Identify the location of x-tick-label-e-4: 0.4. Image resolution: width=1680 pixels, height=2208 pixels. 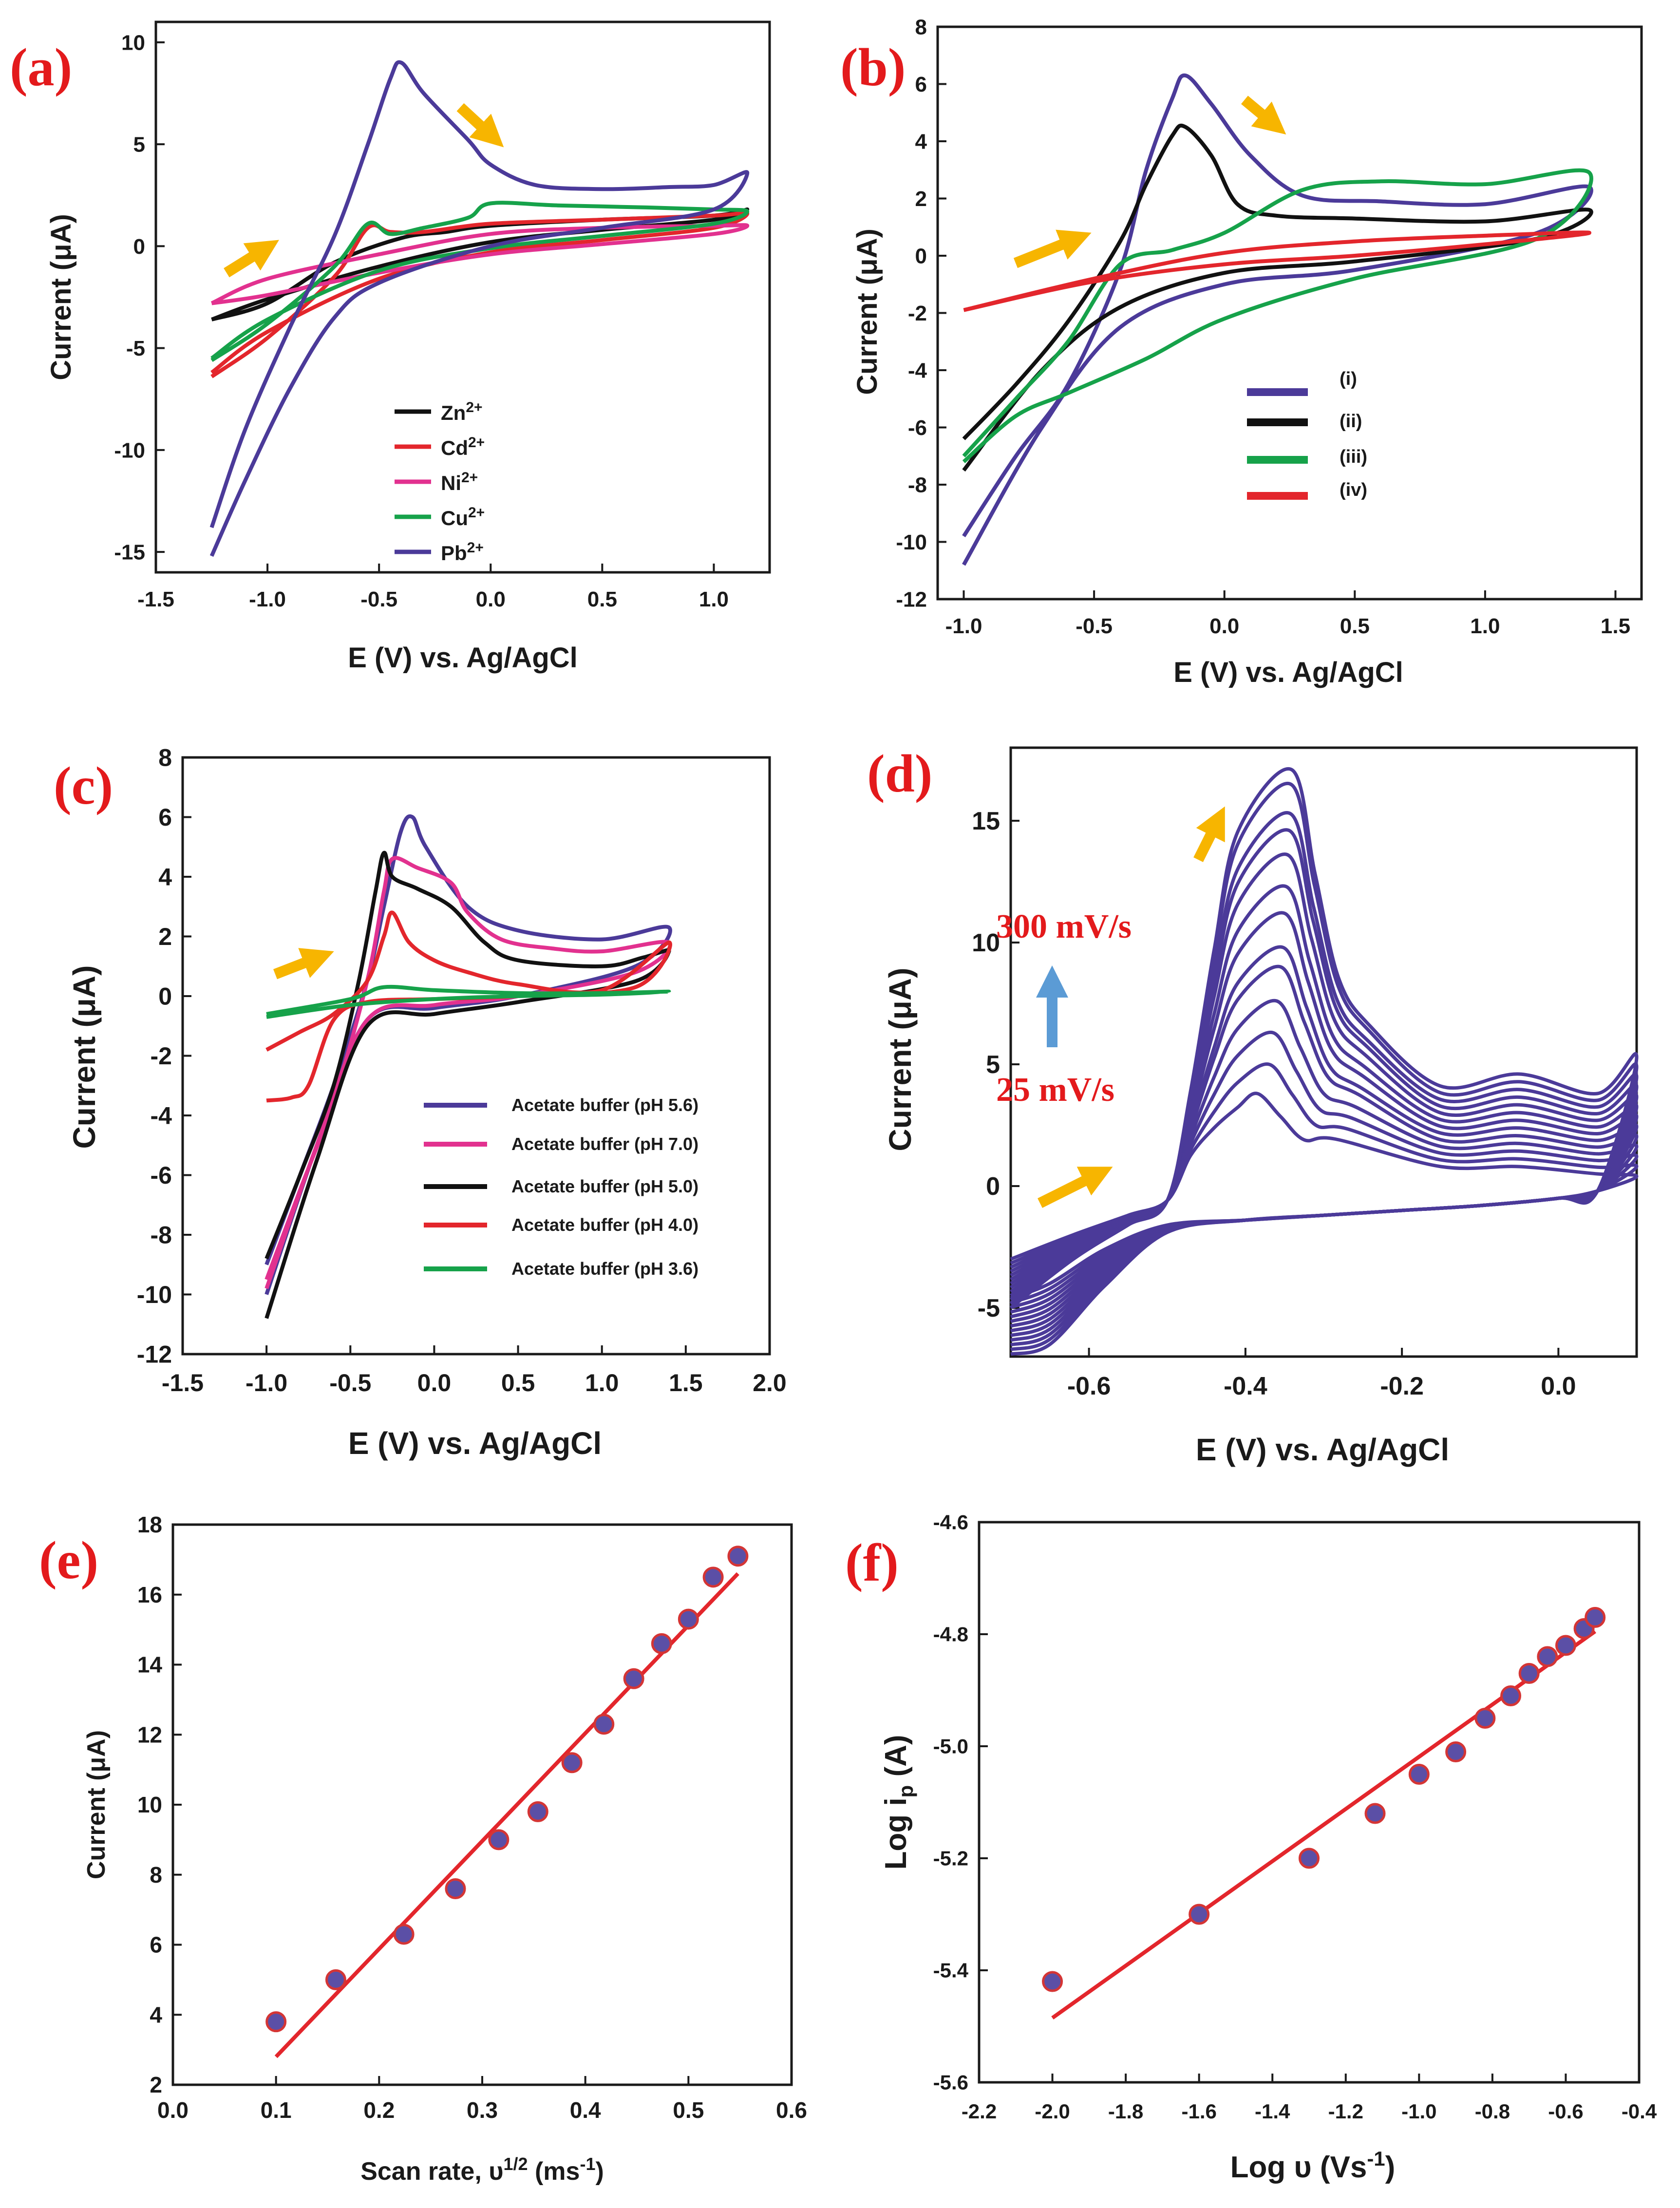
(585, 2110).